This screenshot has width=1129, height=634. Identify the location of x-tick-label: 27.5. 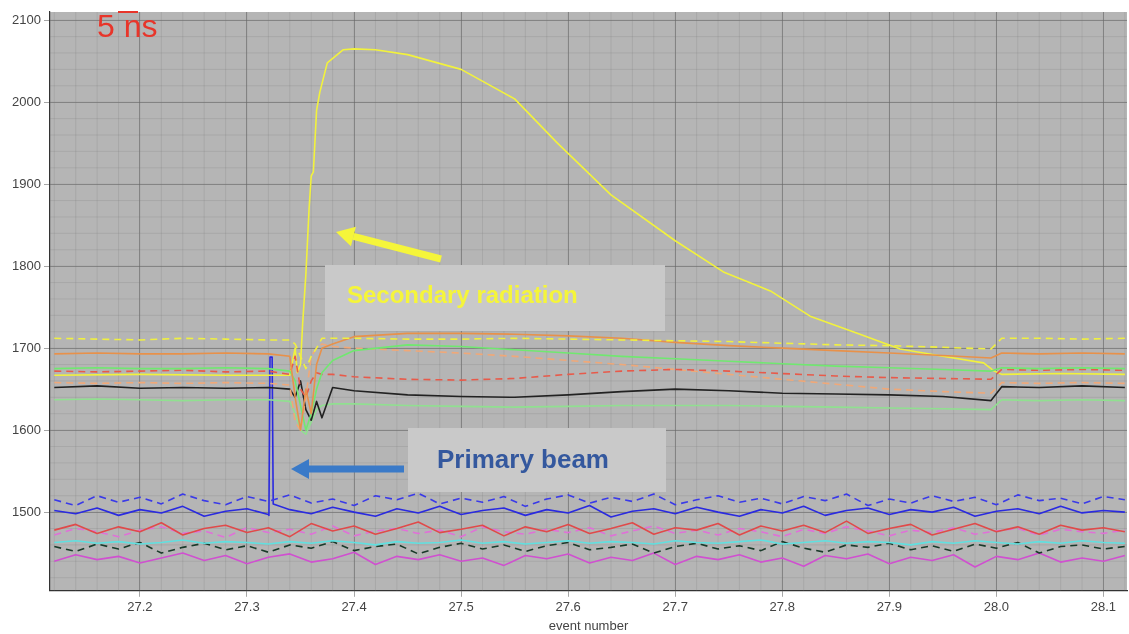
(461, 607).